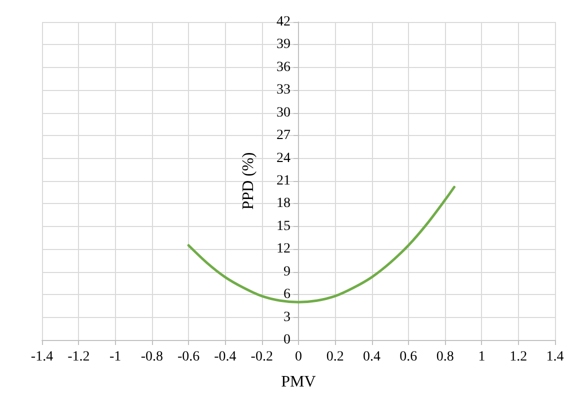 This screenshot has height=410, width=581. What do you see at coordinates (225, 357) in the screenshot?
I see `x-tick-label: -0.4` at bounding box center [225, 357].